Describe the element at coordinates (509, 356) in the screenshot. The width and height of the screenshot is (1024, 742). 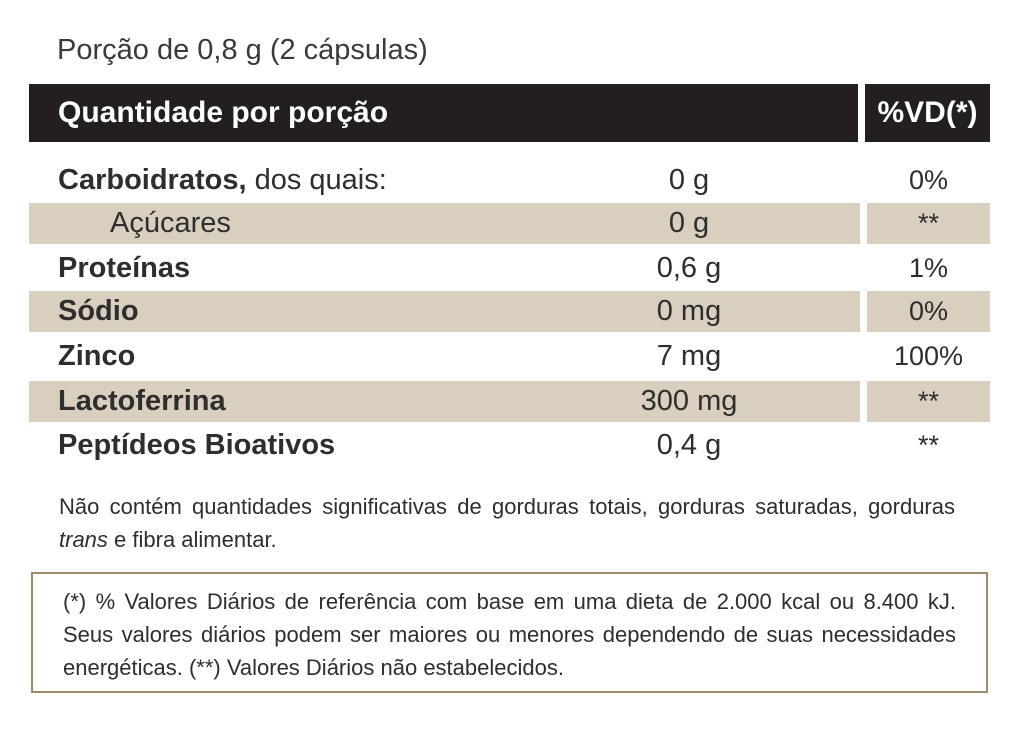
I see `table-row: Zinco 7 mg 100%` at that location.